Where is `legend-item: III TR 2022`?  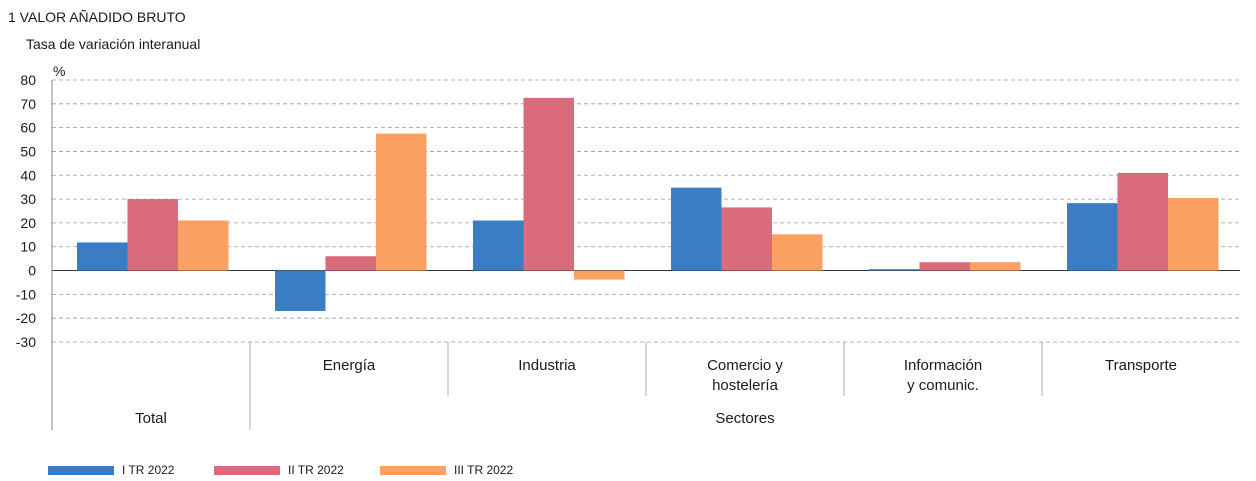 legend-item: III TR 2022 is located at coordinates (446, 470).